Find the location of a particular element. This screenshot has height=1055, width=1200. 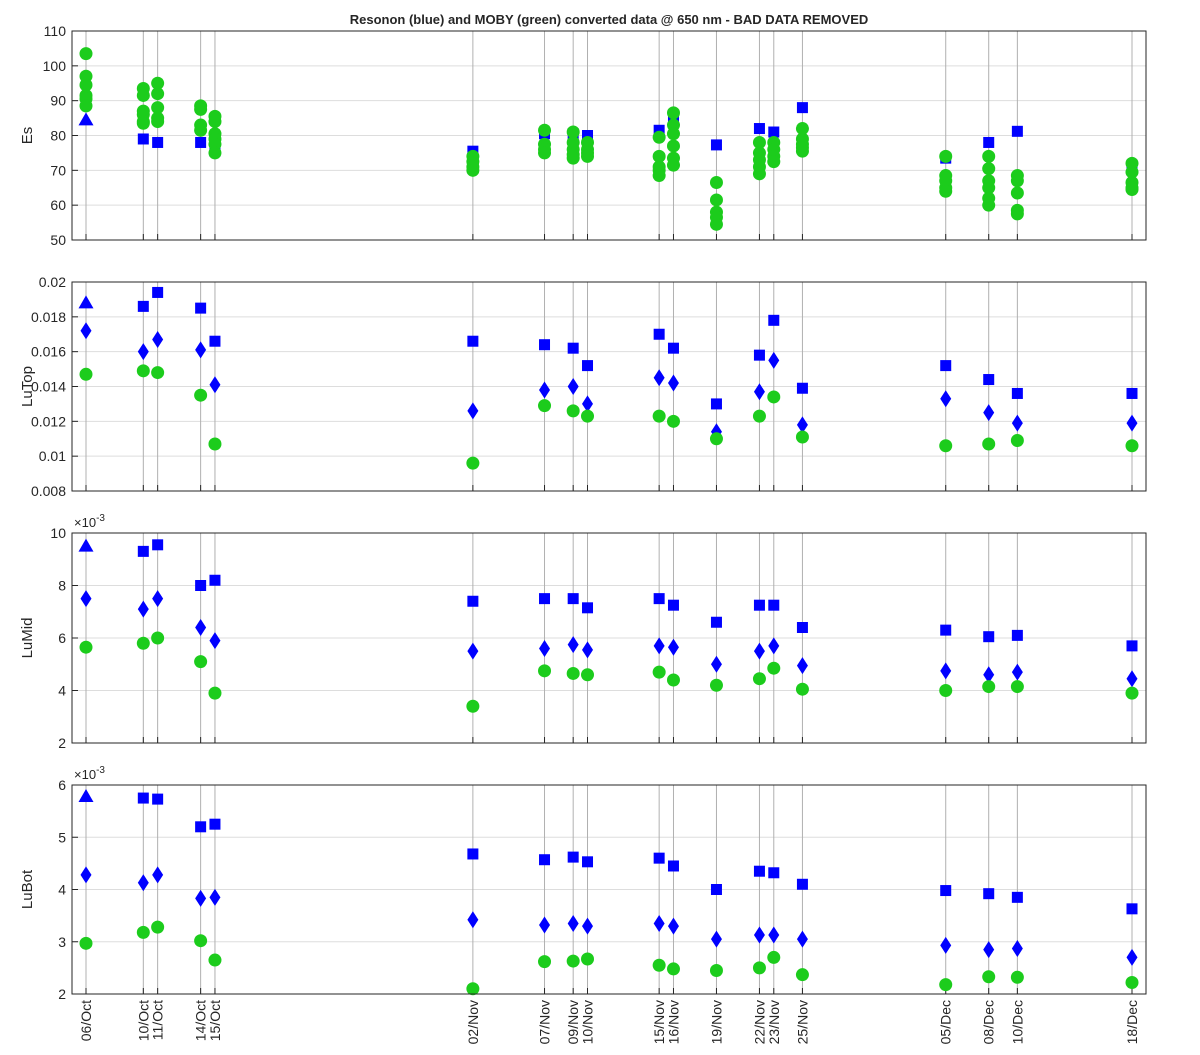

y-axis-label: LuTop is located at coordinates (27, 386).